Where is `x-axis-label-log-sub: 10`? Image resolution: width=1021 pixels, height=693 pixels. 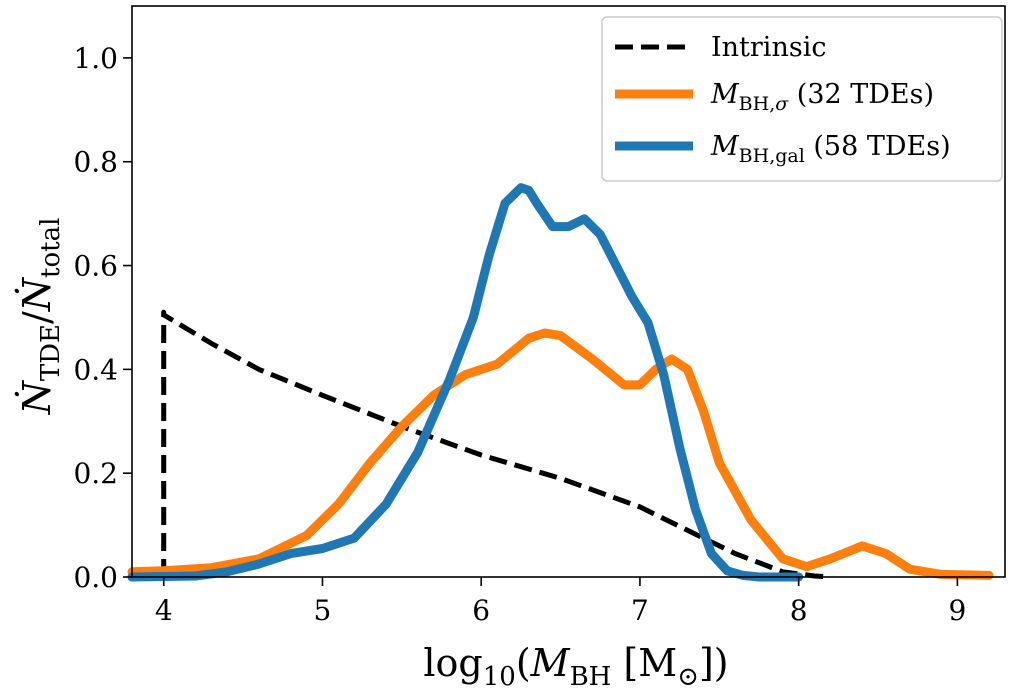
x-axis-label-log-sub: 10 is located at coordinates (499, 675).